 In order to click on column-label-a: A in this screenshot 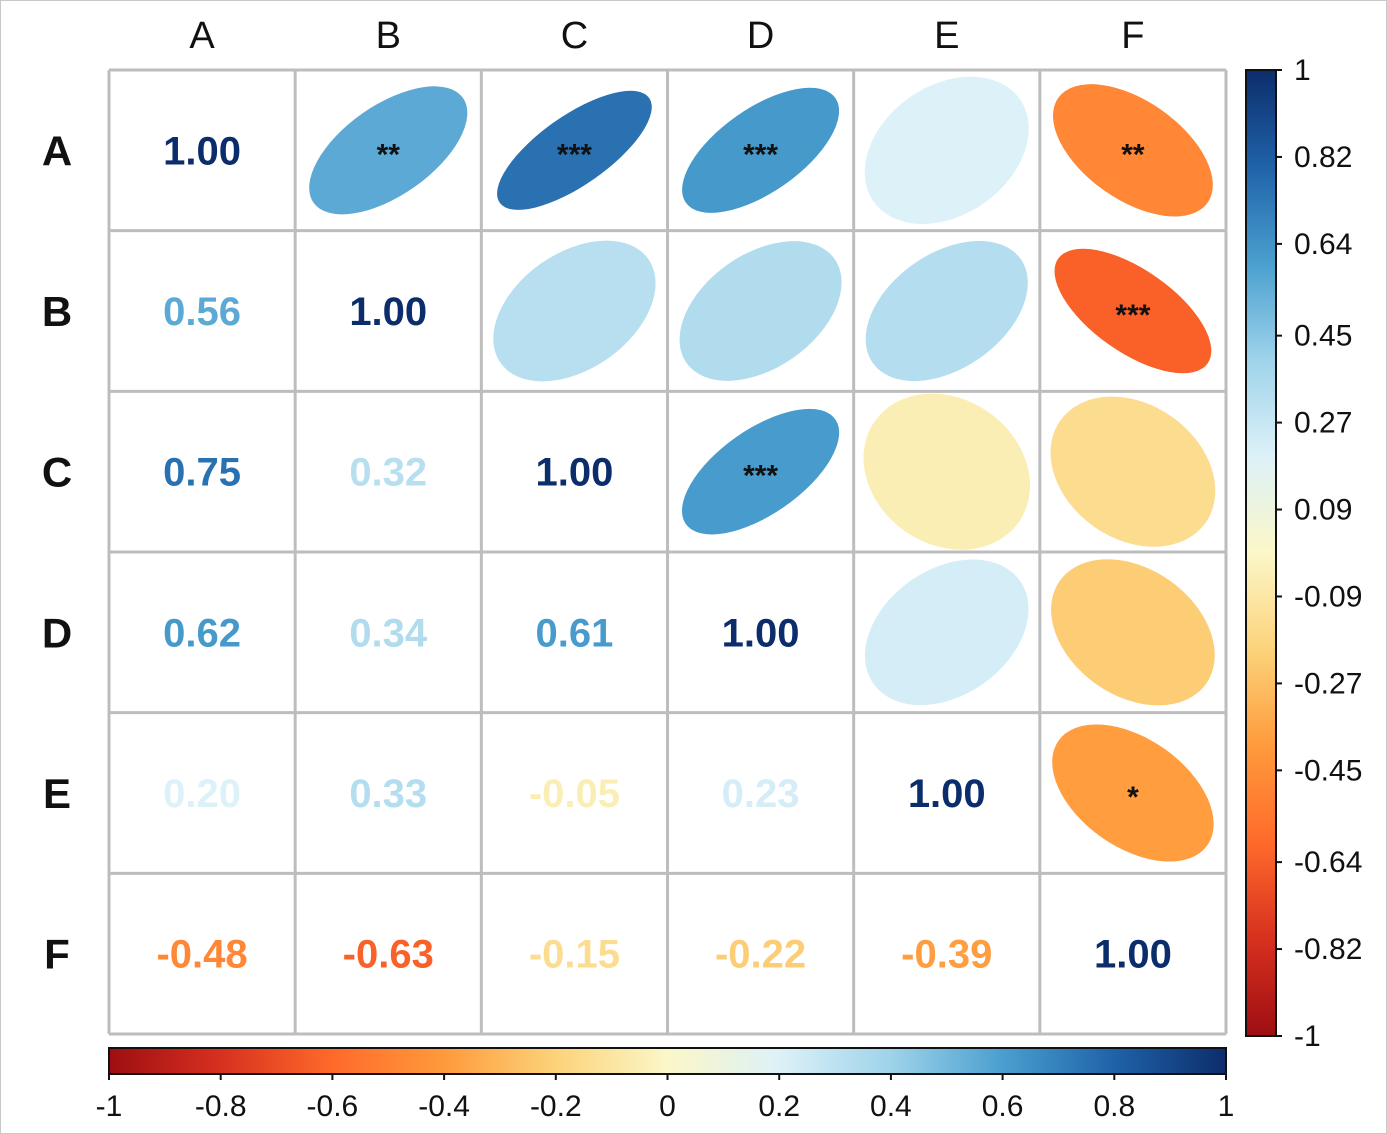, I will do `click(202, 36)`.